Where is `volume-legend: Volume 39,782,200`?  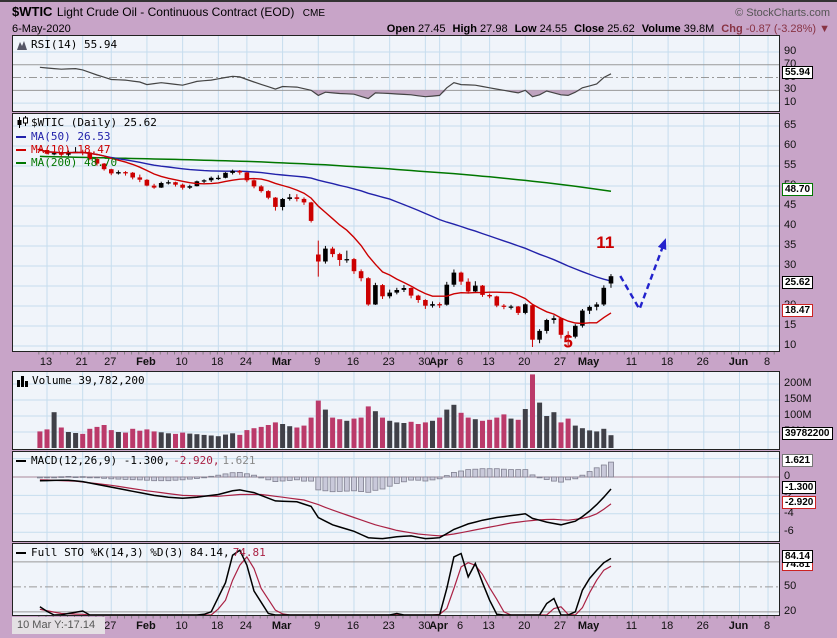 volume-legend: Volume 39,782,200 is located at coordinates (80, 380).